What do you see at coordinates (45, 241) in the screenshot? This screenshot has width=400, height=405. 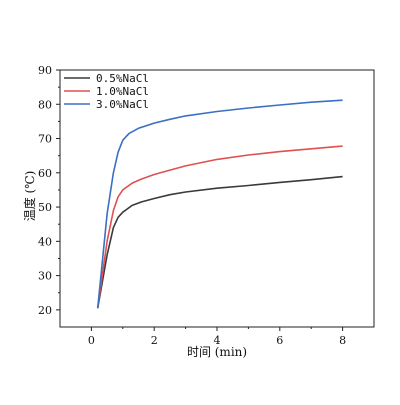 I see `y-tick-label: 40` at bounding box center [45, 241].